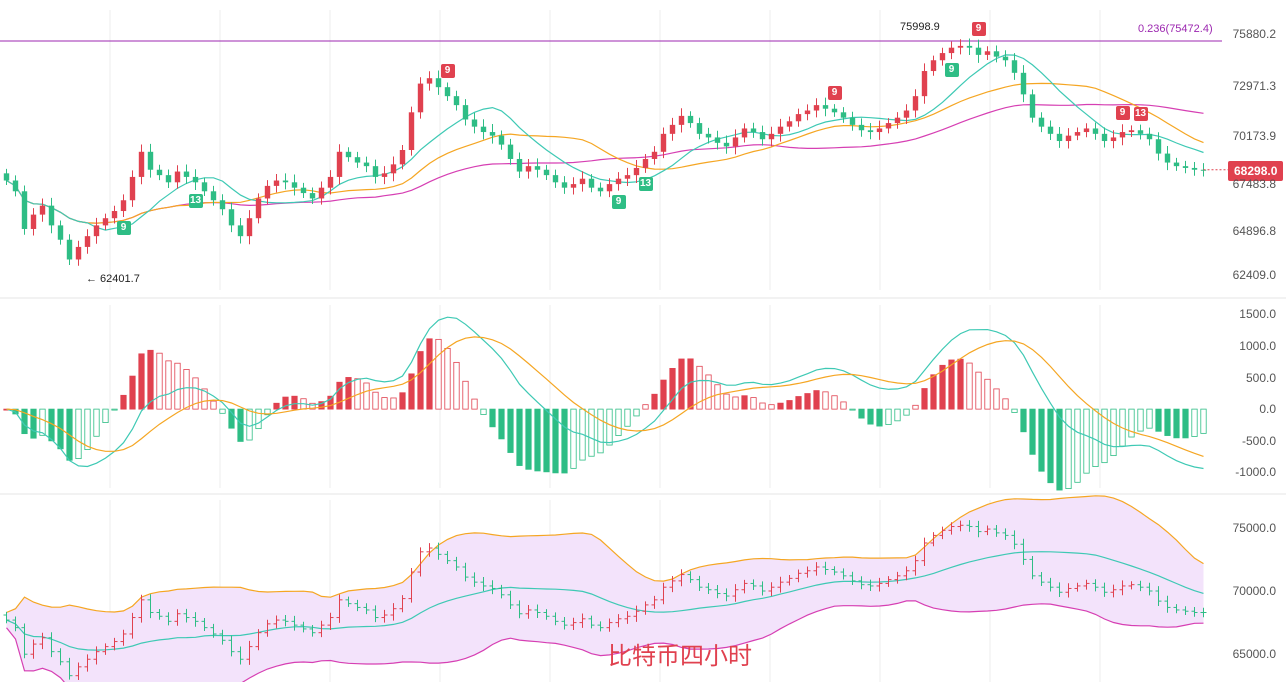 The width and height of the screenshot is (1286, 682). I want to click on high-price-label: 75998.9, so click(920, 27).